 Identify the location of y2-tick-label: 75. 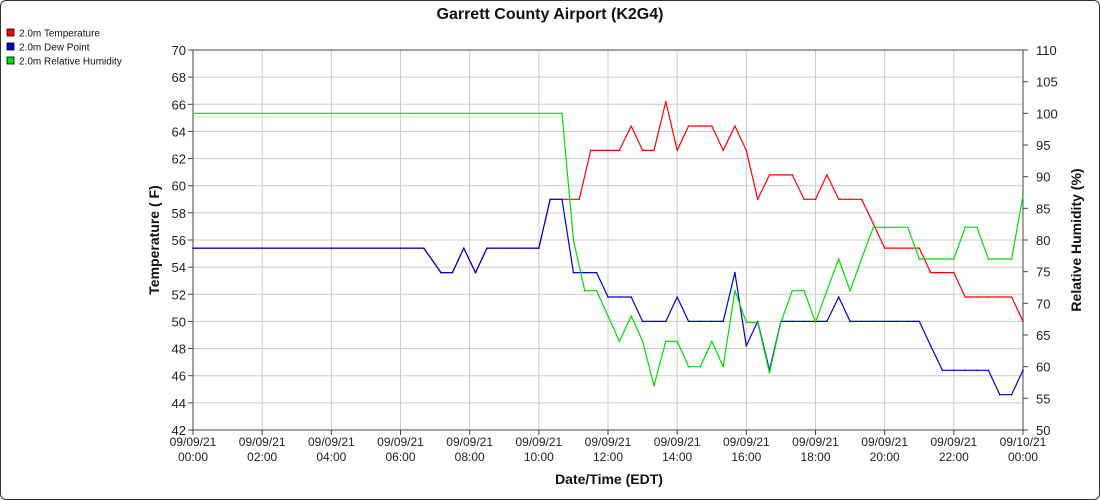
(1043, 272).